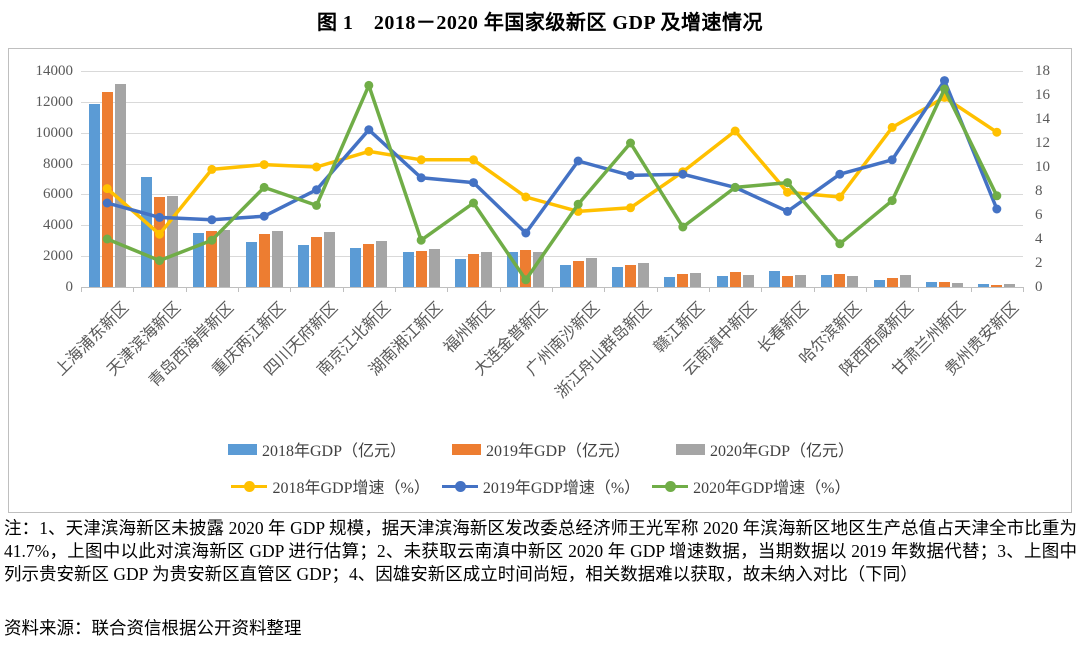 This screenshot has height=645, width=1080. What do you see at coordinates (1039, 215) in the screenshot?
I see `right-axis-tick-label: 6` at bounding box center [1039, 215].